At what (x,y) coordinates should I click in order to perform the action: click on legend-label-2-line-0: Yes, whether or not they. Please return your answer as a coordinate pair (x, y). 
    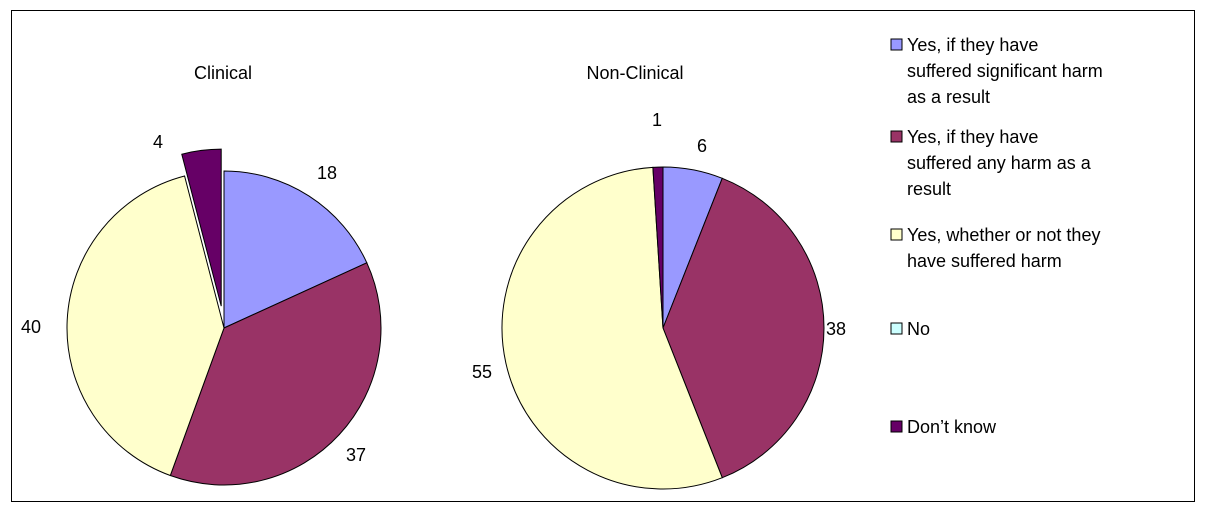
    Looking at the image, I should click on (1003, 235).